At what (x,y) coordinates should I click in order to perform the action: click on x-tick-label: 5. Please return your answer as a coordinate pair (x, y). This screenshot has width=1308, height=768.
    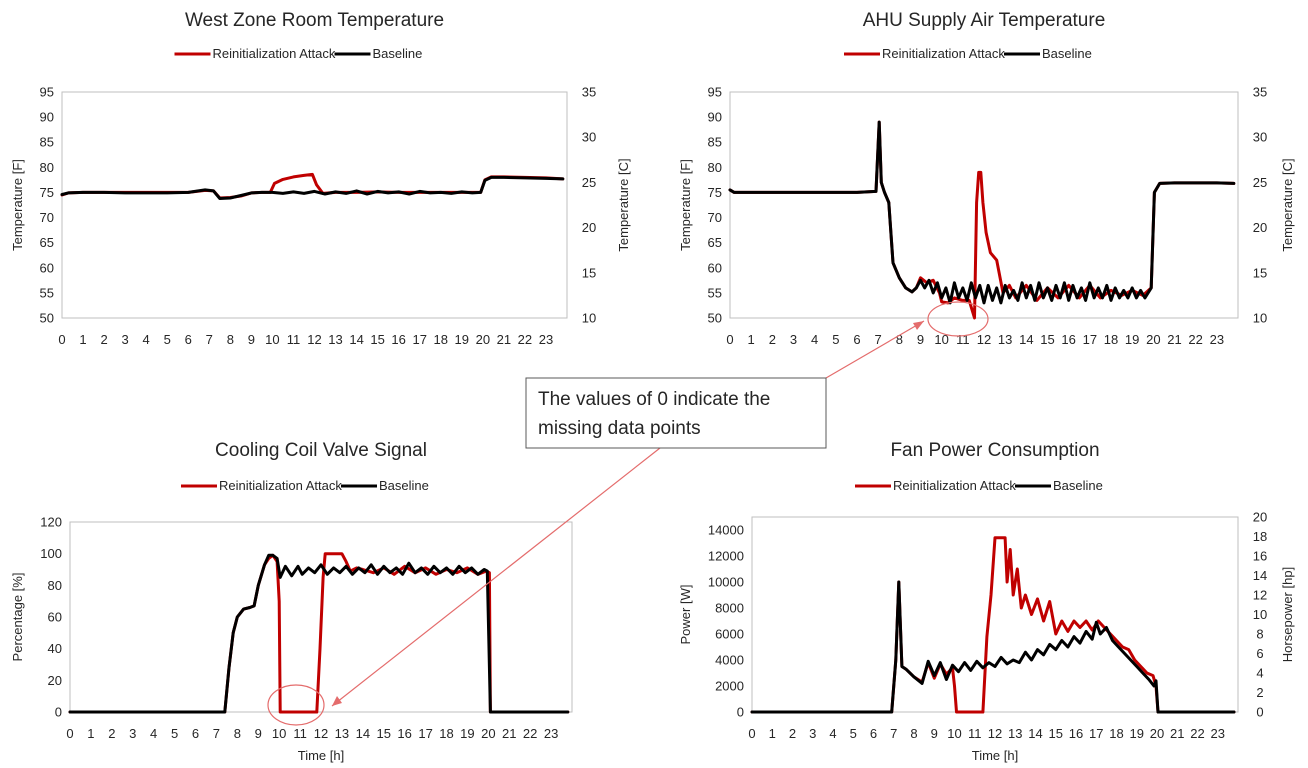
    Looking at the image, I should click on (174, 733).